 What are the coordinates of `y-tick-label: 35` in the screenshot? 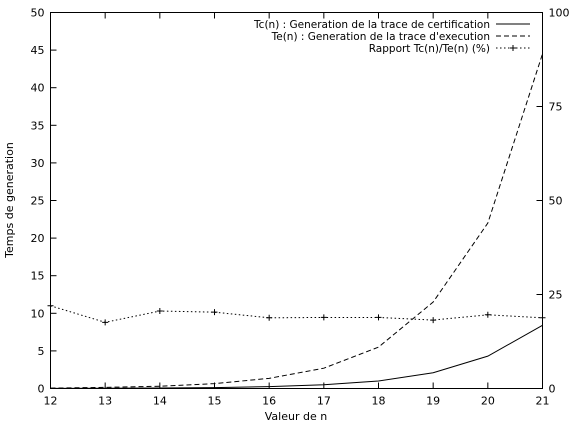 It's located at (38, 125).